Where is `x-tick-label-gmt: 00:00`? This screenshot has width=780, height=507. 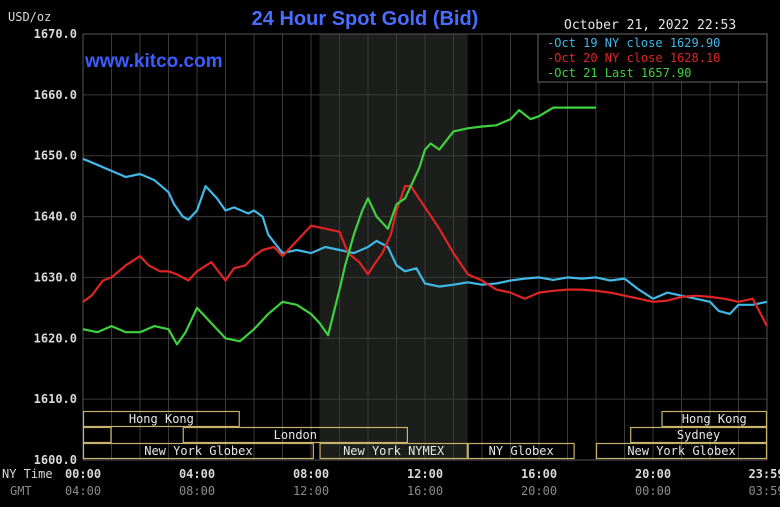 x-tick-label-gmt: 00:00 is located at coordinates (653, 491).